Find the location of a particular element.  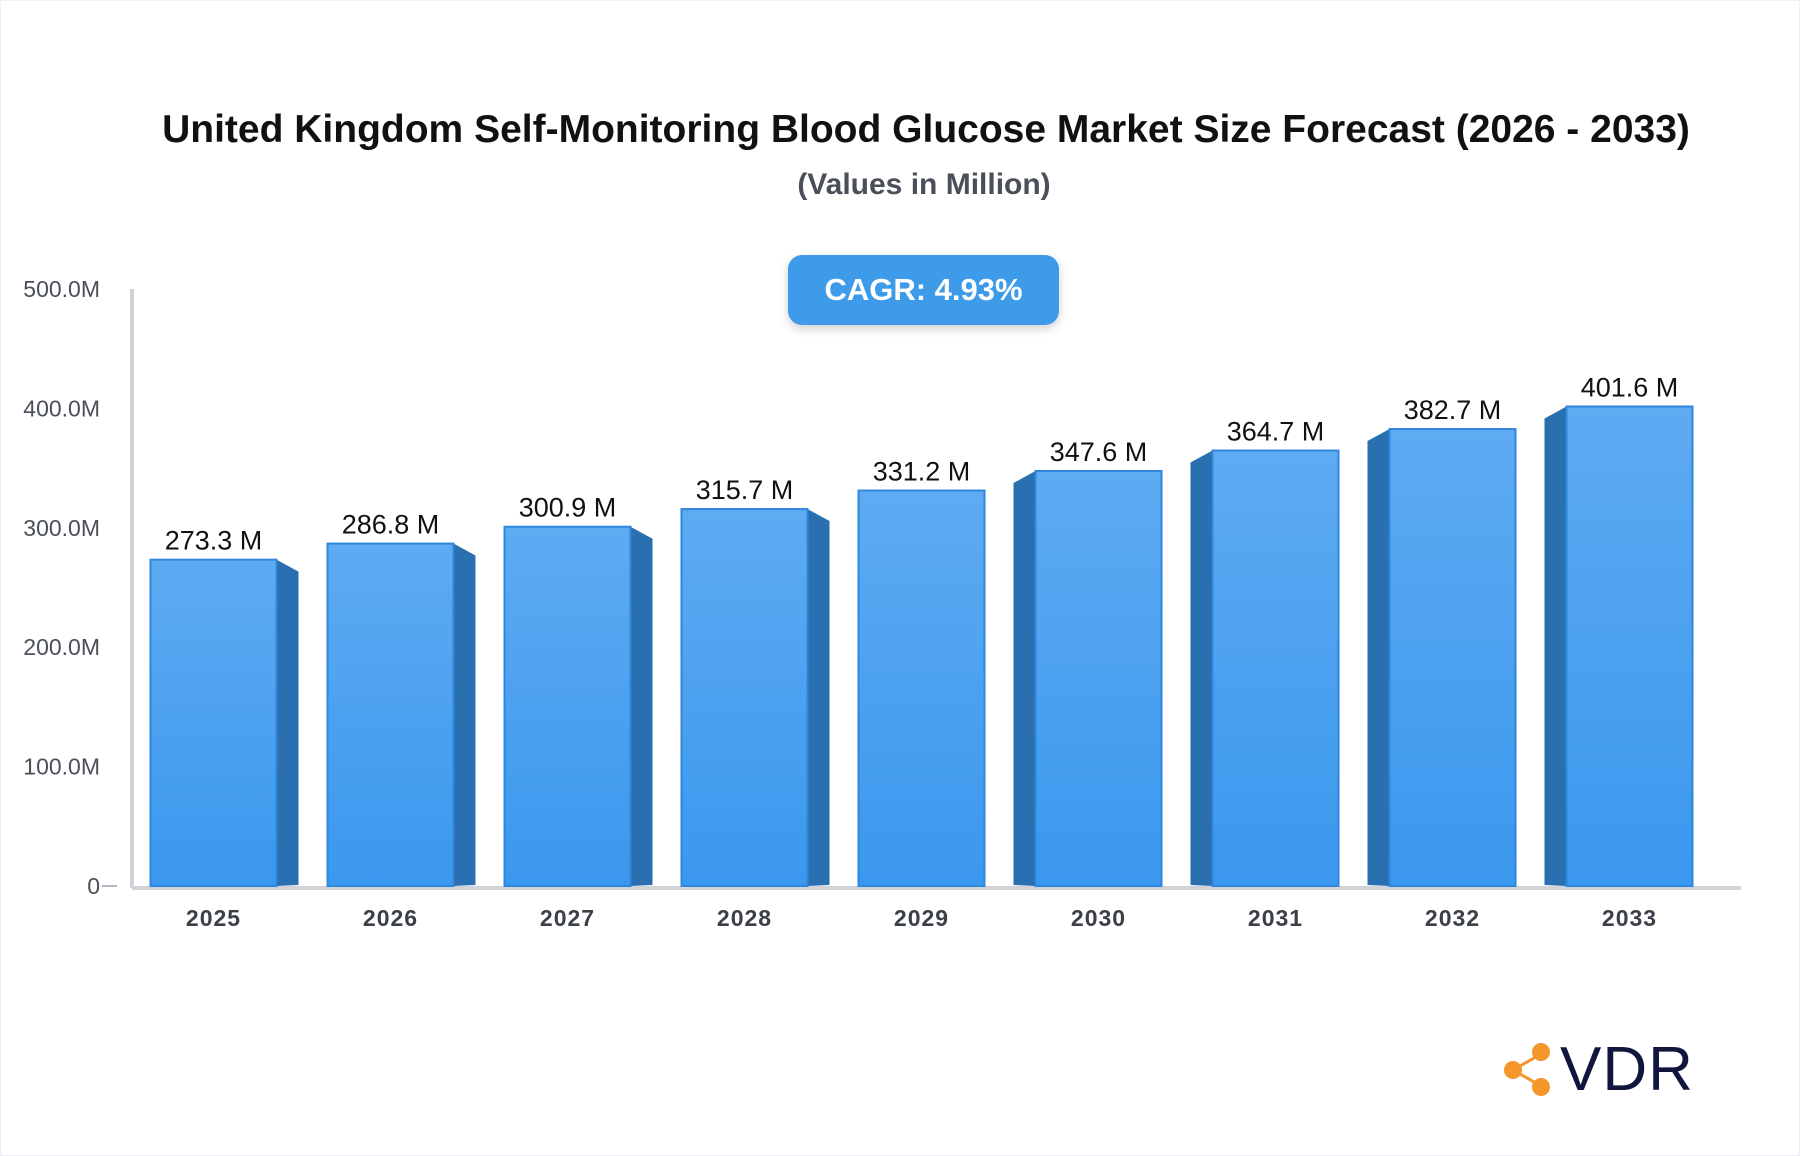

data-label: 300.9 M is located at coordinates (568, 508).